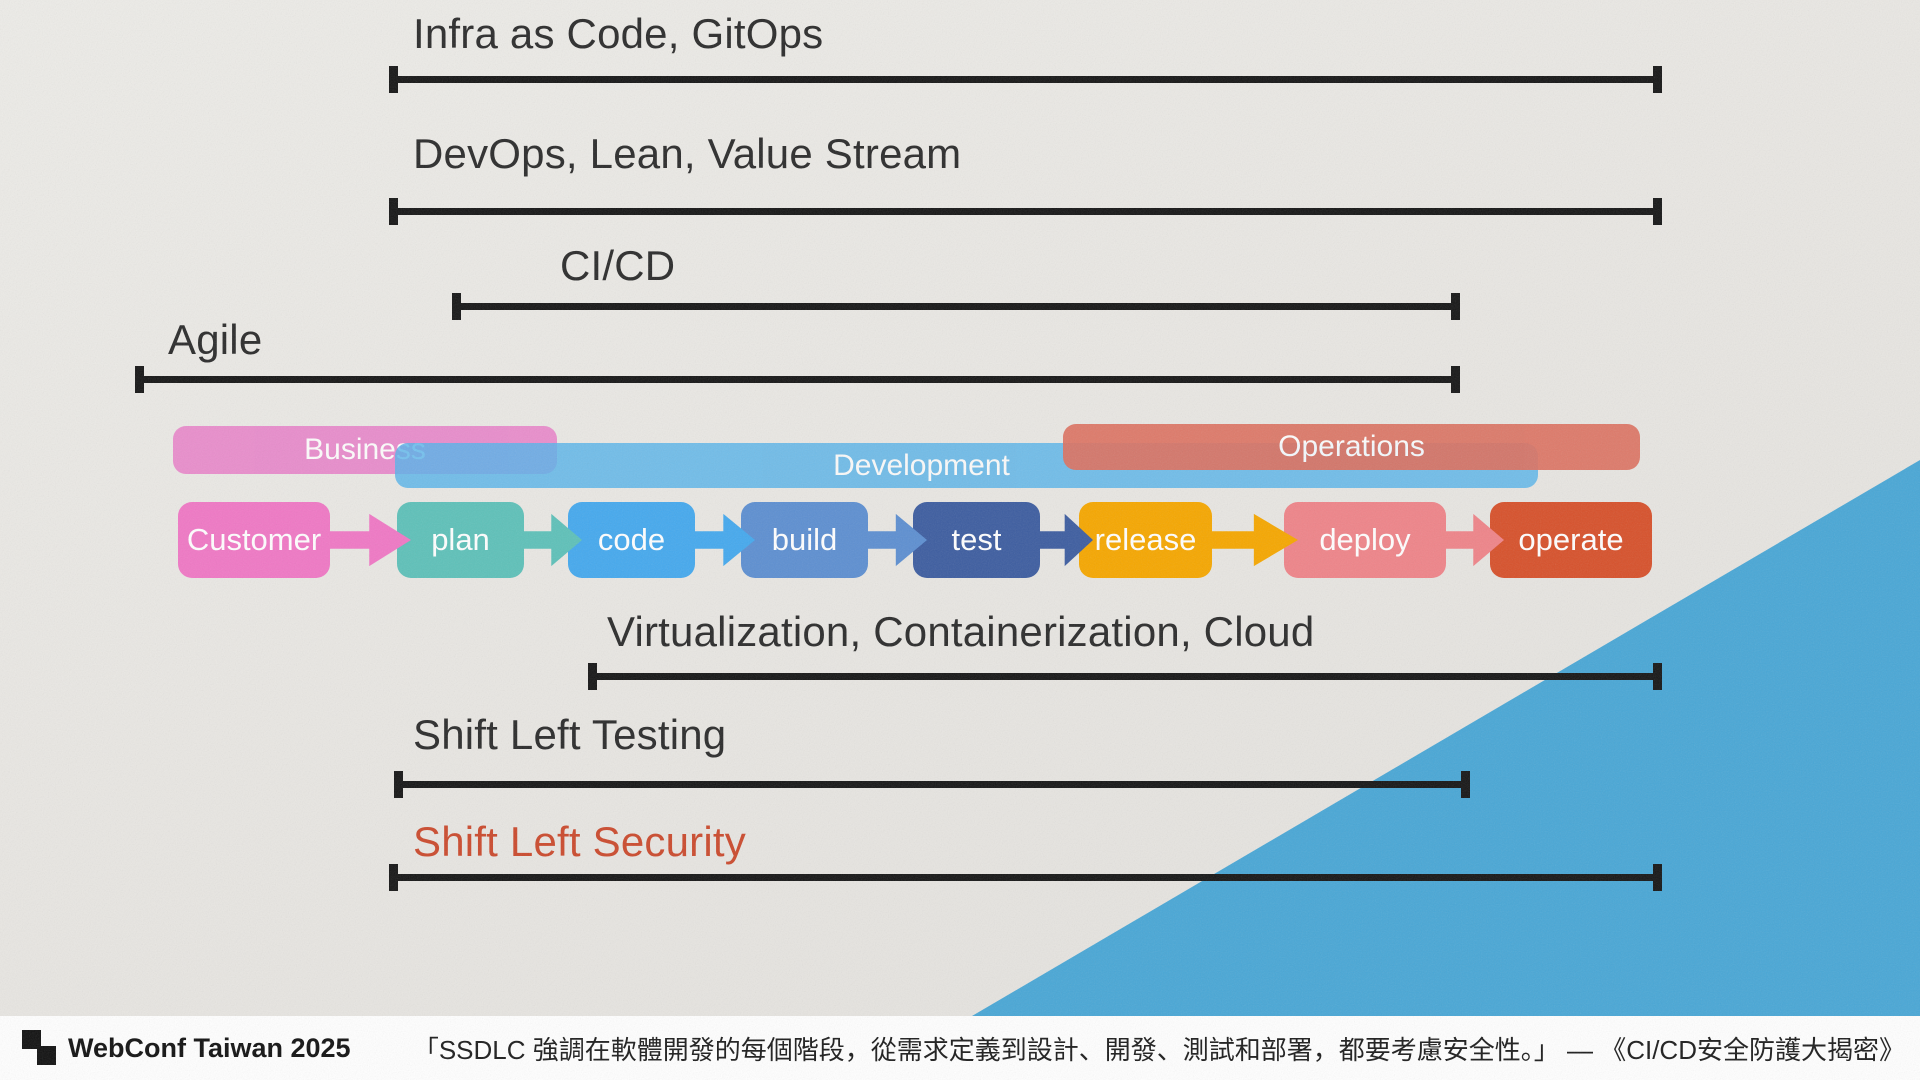 The height and width of the screenshot is (1080, 1920). I want to click on span-label: DevOps, Lean, Value Stream, so click(687, 153).